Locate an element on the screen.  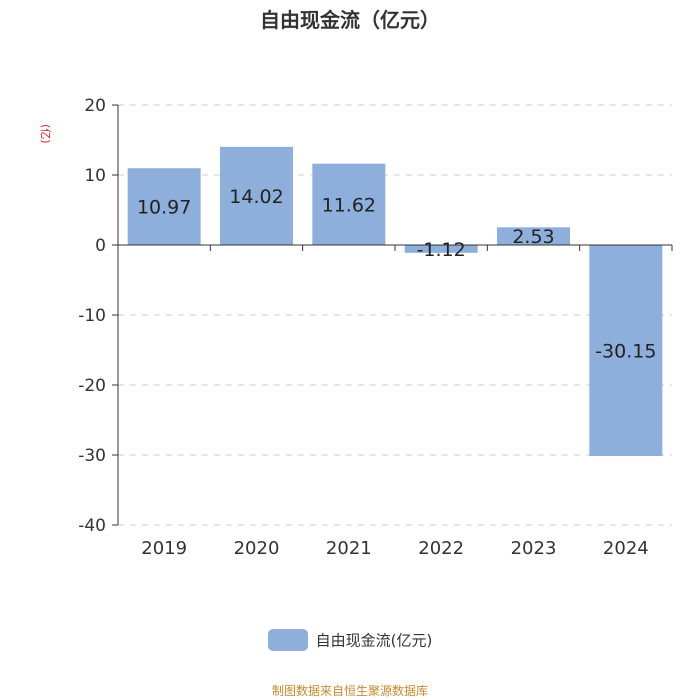
bar-value-label: 11.62 is located at coordinates (349, 205).